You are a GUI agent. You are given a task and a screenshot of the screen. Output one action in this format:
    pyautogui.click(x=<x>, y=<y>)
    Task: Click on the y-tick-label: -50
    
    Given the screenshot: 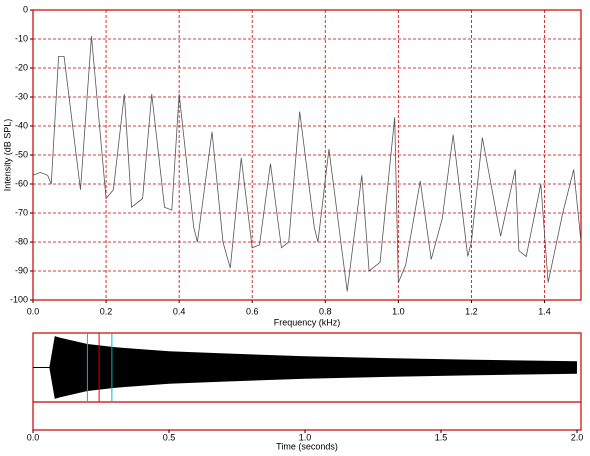 What is the action you would take?
    pyautogui.click(x=21, y=154)
    